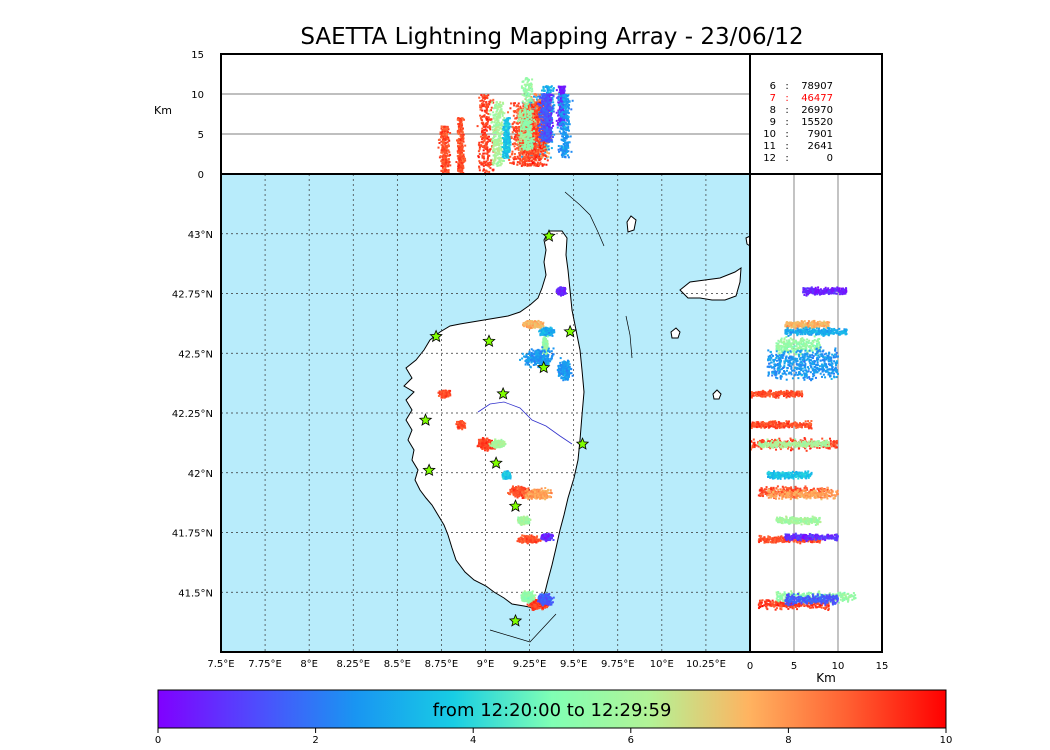 The image size is (1050, 750). Describe the element at coordinates (801, 98) in the screenshot. I see `hourly-count-row: 7:46477` at that location.